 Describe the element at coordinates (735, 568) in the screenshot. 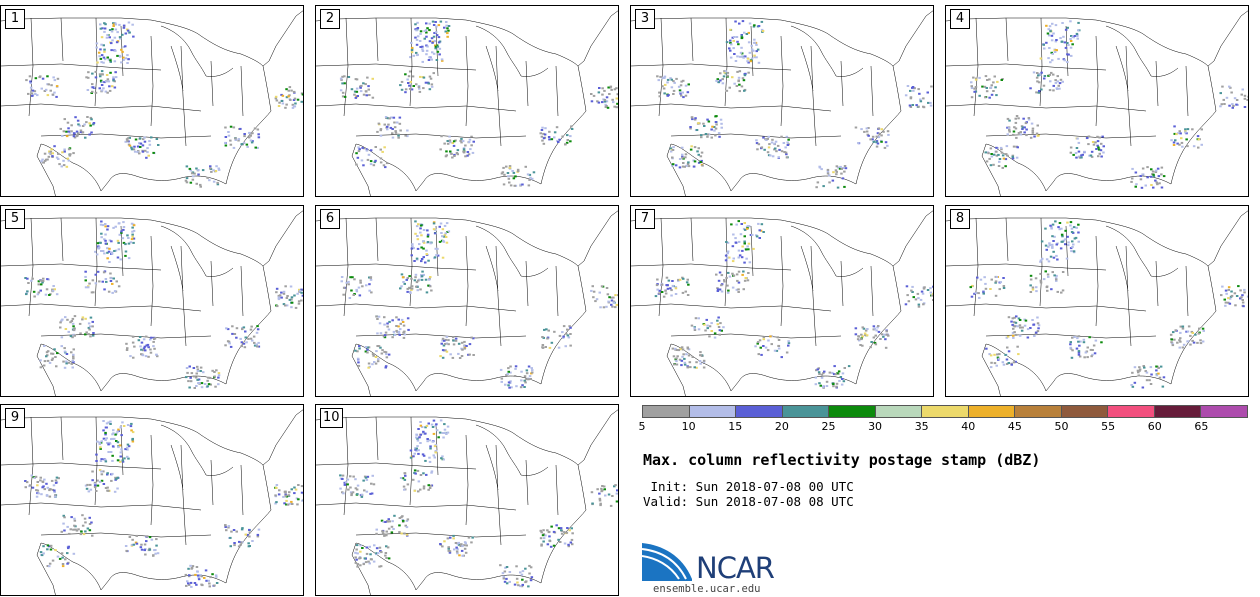

I see `logo-wordmark: NCAR` at that location.